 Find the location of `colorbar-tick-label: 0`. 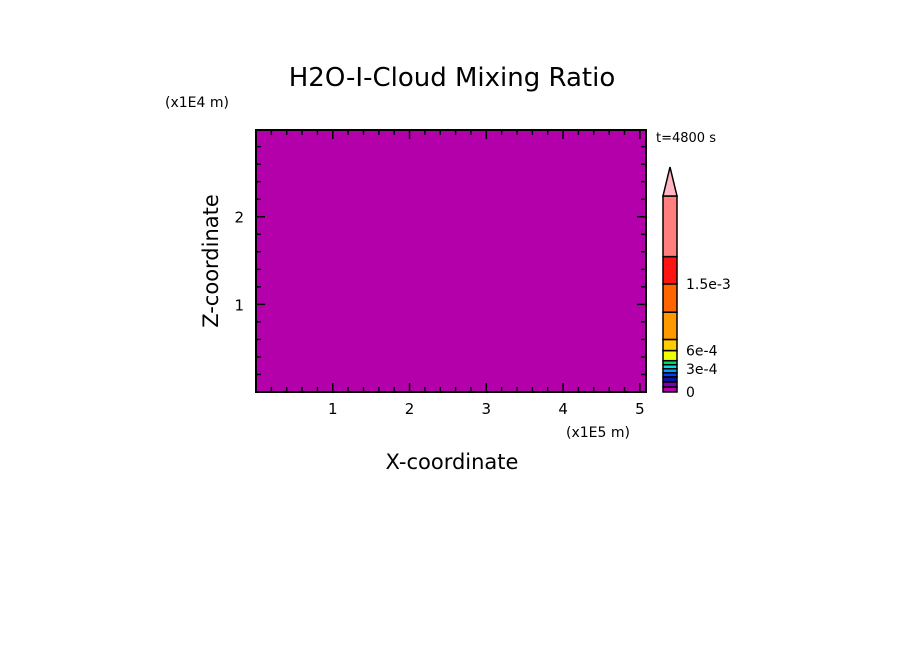

colorbar-tick-label: 0 is located at coordinates (690, 393).